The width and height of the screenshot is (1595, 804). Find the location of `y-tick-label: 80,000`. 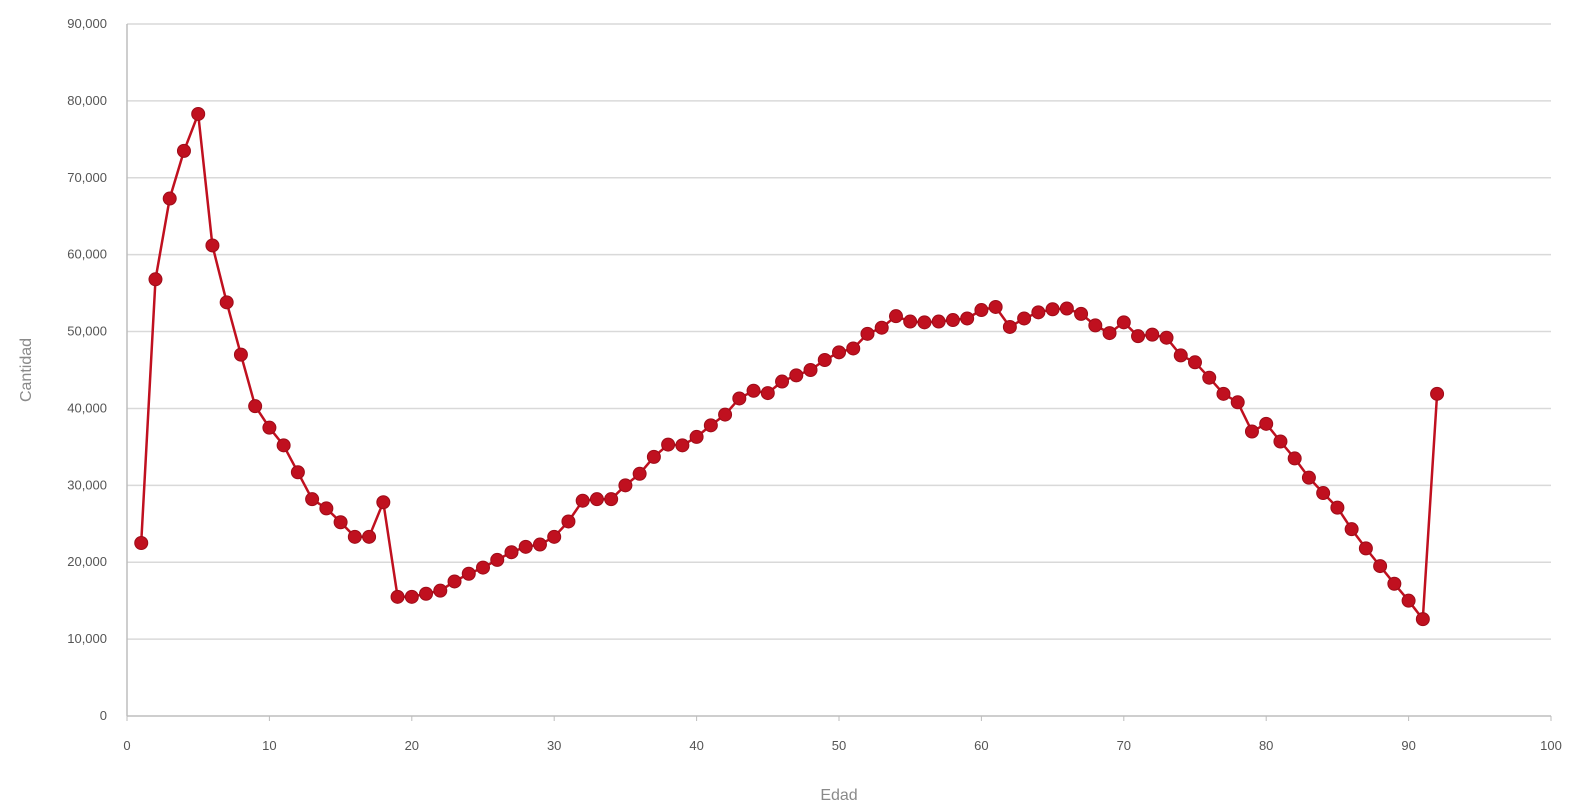

y-tick-label: 80,000 is located at coordinates (87, 100).